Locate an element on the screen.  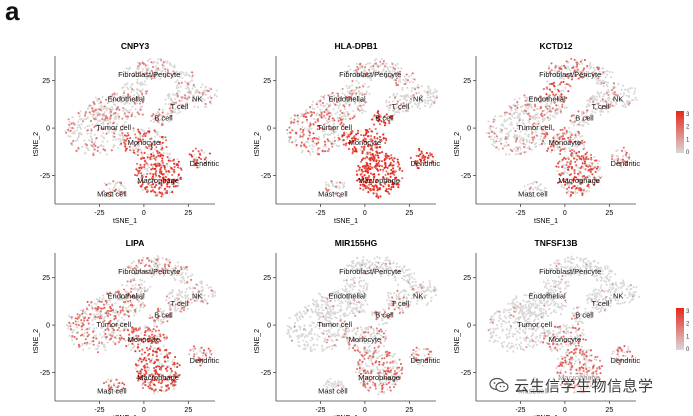
cluster-label: Dendritic is located at coordinates (205, 163).